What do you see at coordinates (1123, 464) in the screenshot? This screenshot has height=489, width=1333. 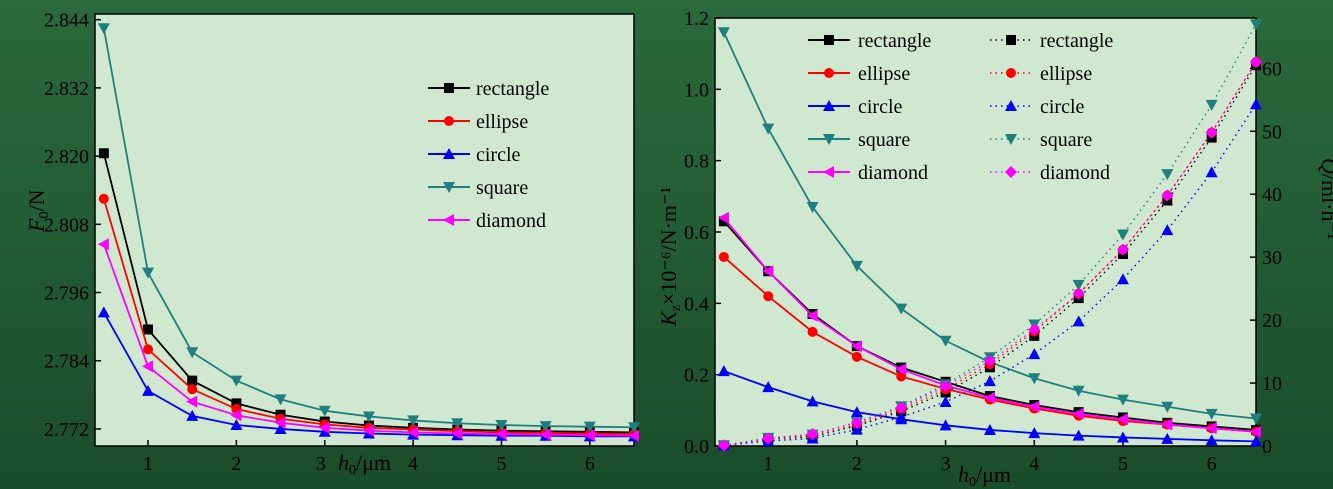 I see `chart2-xtick-label: 5` at bounding box center [1123, 464].